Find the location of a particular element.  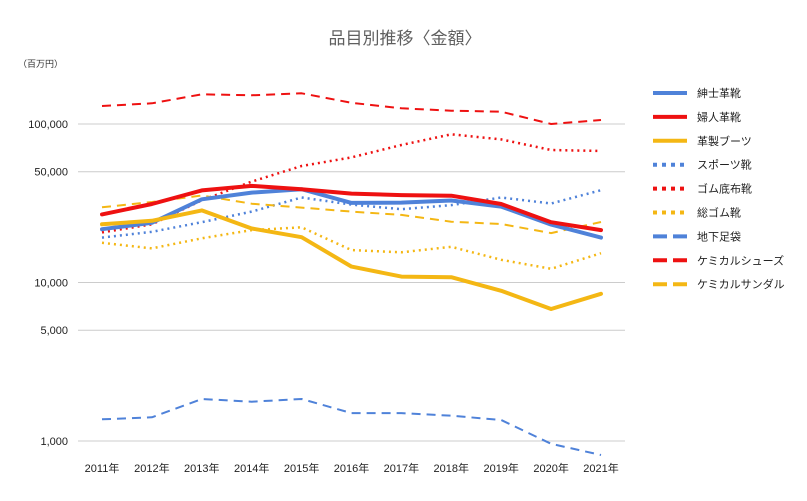

legend-label: 紳士革靴 is located at coordinates (719, 93).